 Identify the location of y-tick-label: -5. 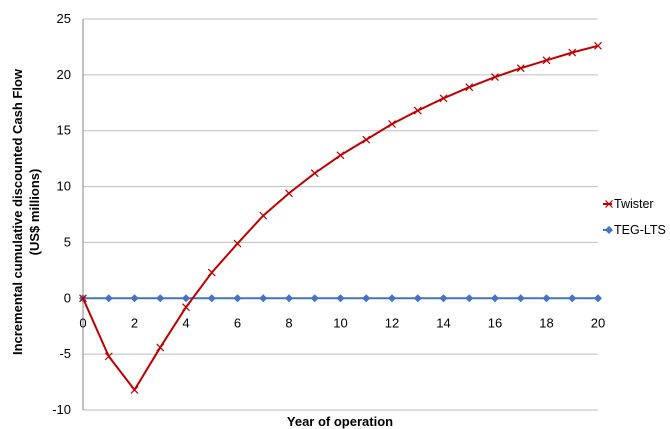
(65, 353).